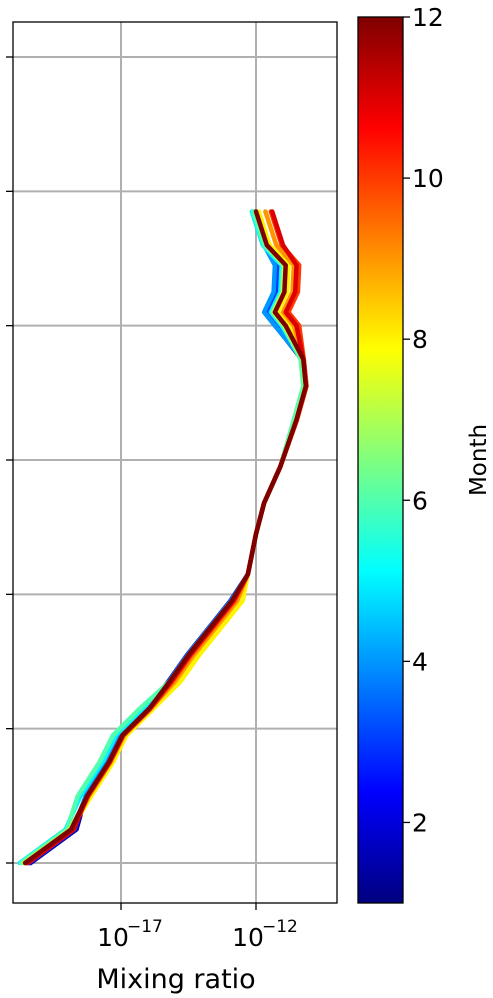 Image resolution: width=493 pixels, height=998 pixels. I want to click on x-axis-label: Mixing ratio, so click(175, 979).